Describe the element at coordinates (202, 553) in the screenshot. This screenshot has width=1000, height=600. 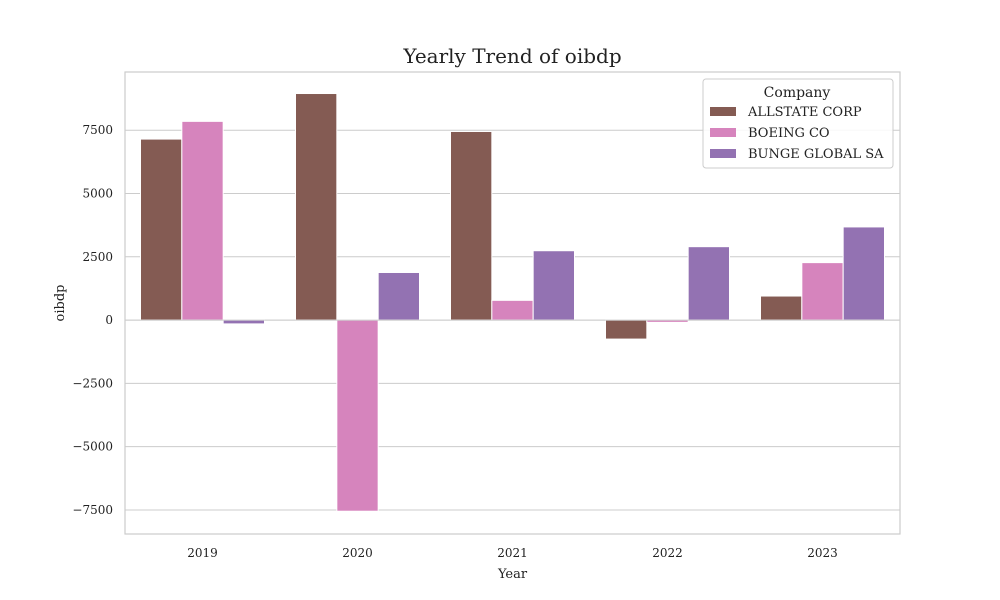
I see `x-tick-label: 2019` at that location.